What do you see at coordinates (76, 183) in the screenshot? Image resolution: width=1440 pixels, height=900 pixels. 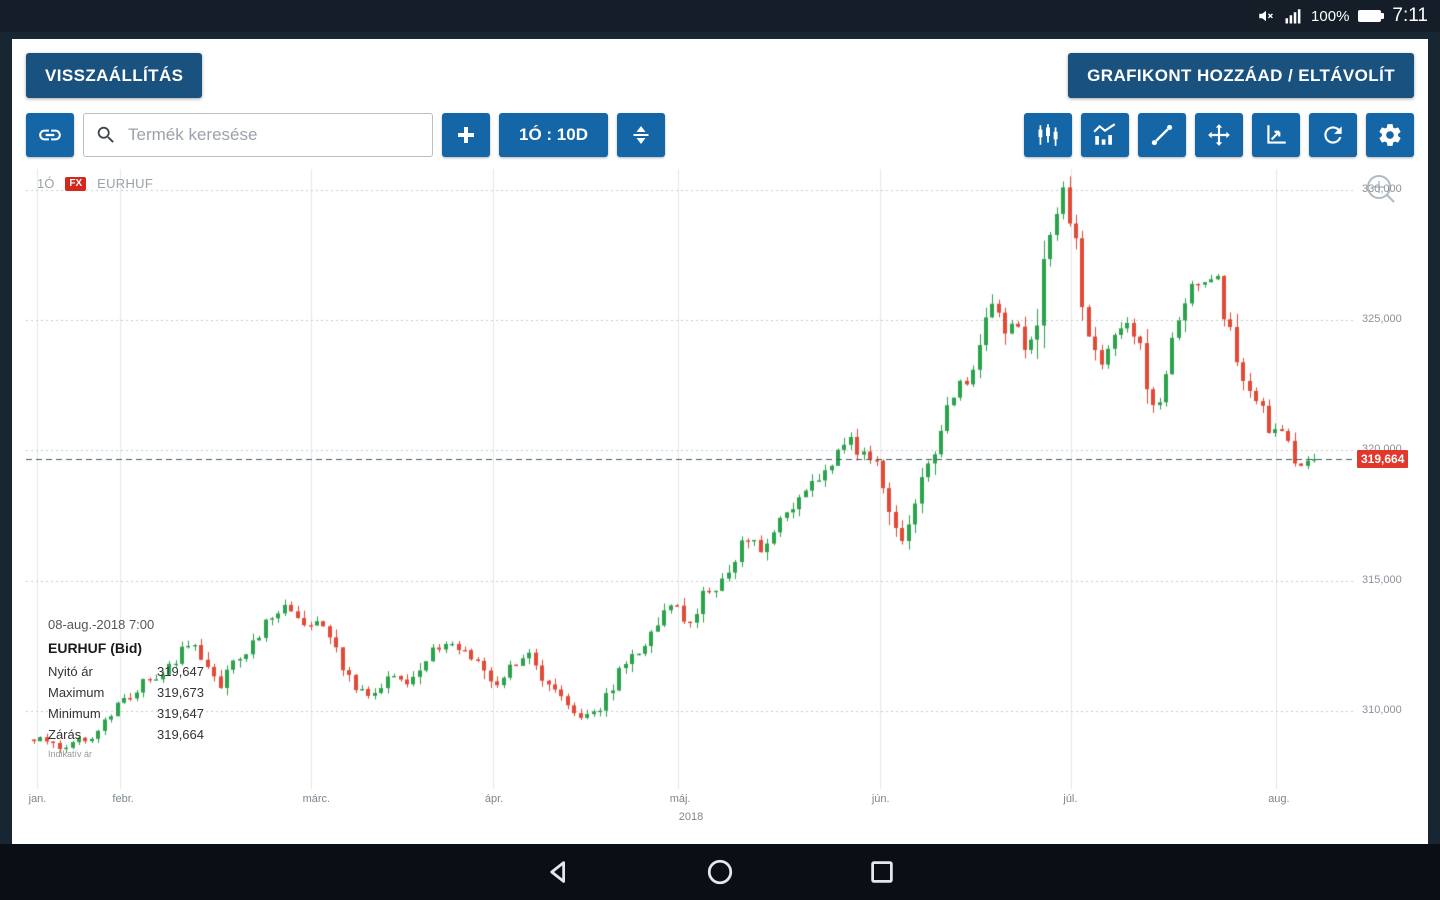 I see `fx-badge: FX` at bounding box center [76, 183].